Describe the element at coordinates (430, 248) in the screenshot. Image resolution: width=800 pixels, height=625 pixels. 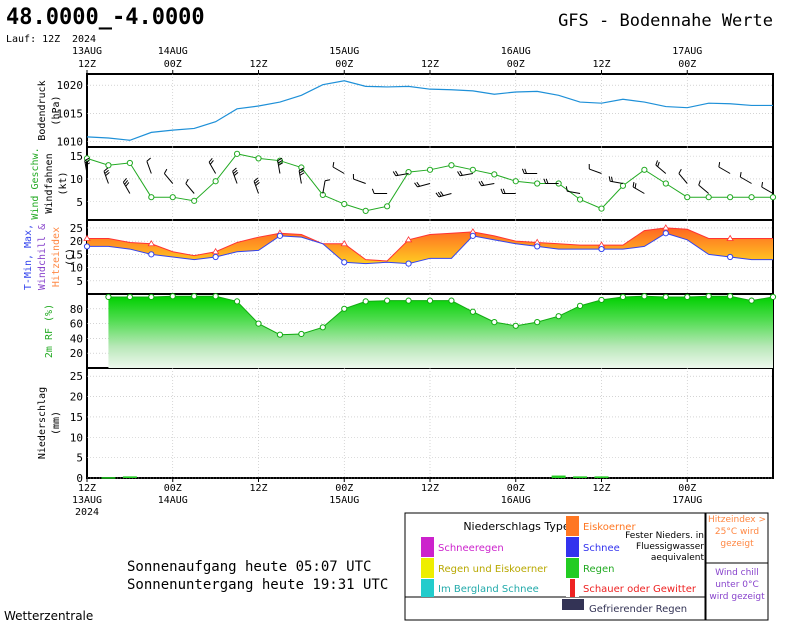
I see `tmin-line` at that location.